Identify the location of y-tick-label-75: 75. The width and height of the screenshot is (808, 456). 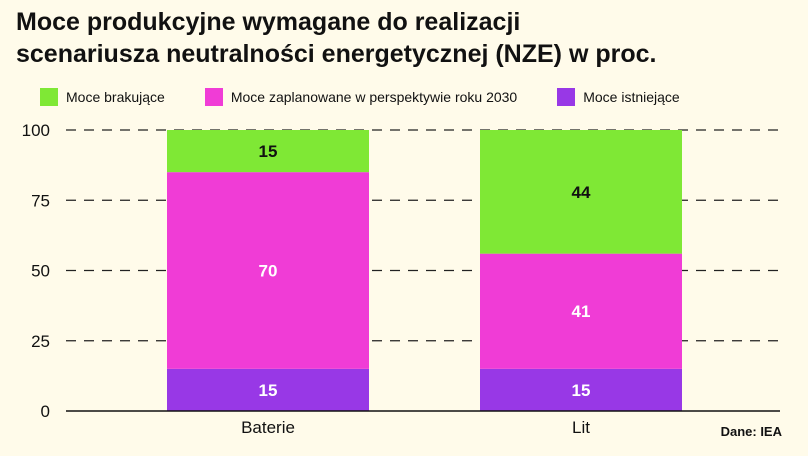
(40, 200).